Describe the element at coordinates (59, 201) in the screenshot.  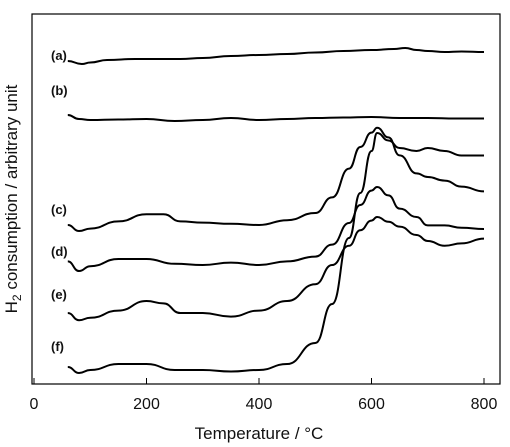
I see `curve-labels-group: (a) (b) (c) (d) (e) (f)` at that location.